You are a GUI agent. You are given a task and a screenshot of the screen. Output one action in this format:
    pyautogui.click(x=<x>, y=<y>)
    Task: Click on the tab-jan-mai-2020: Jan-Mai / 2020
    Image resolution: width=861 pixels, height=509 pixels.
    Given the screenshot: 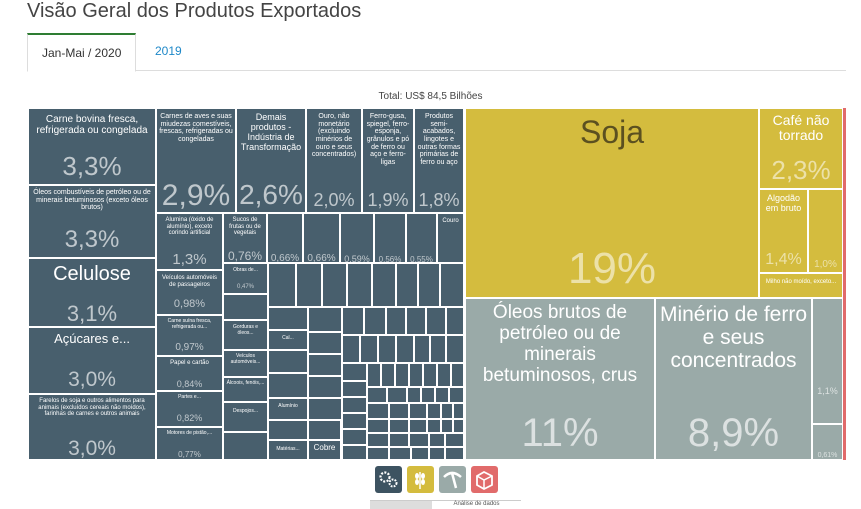 What is the action you would take?
    pyautogui.click(x=82, y=52)
    